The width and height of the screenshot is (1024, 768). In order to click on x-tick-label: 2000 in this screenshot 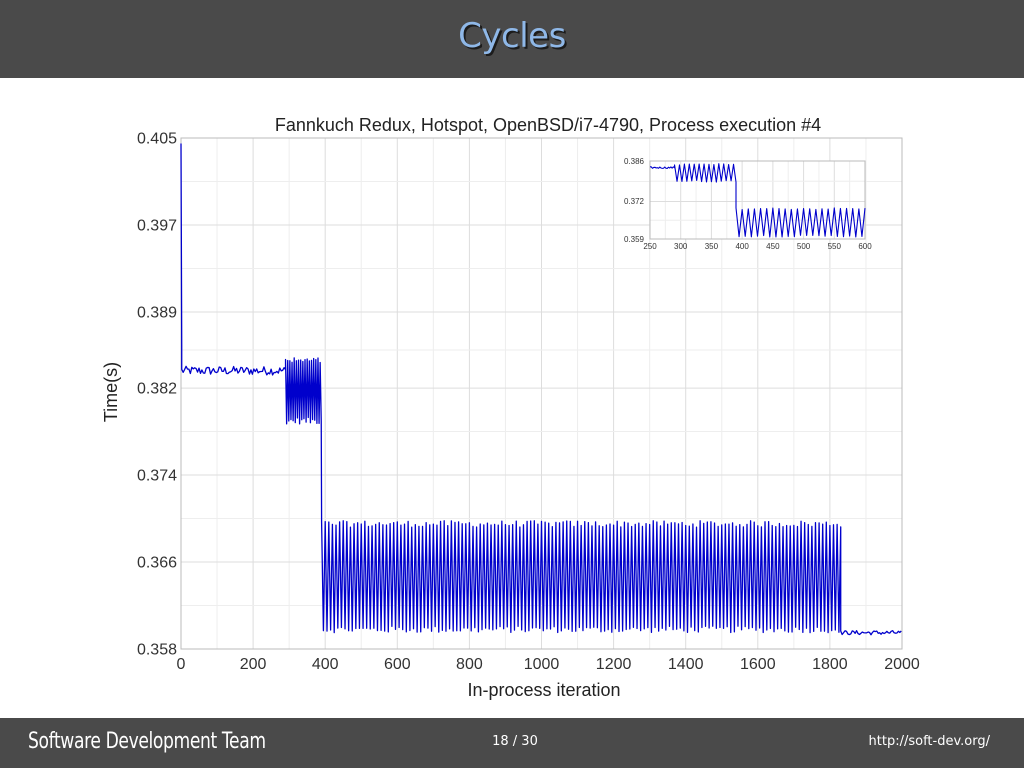, I will do `click(902, 664)`.